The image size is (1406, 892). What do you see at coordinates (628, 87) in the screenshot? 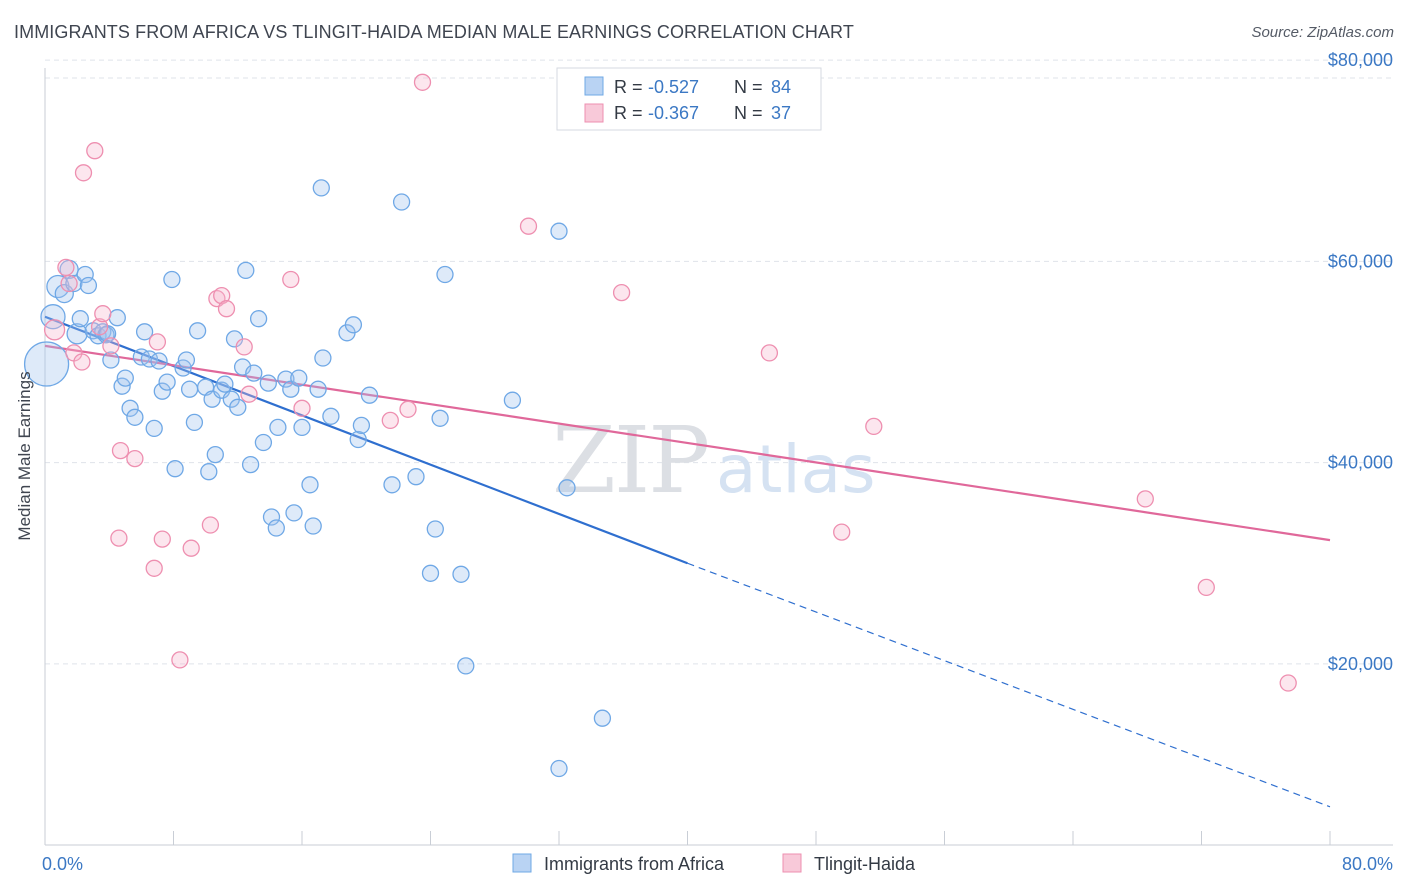
I see `legend-r-label-africa: R =` at bounding box center [628, 87].